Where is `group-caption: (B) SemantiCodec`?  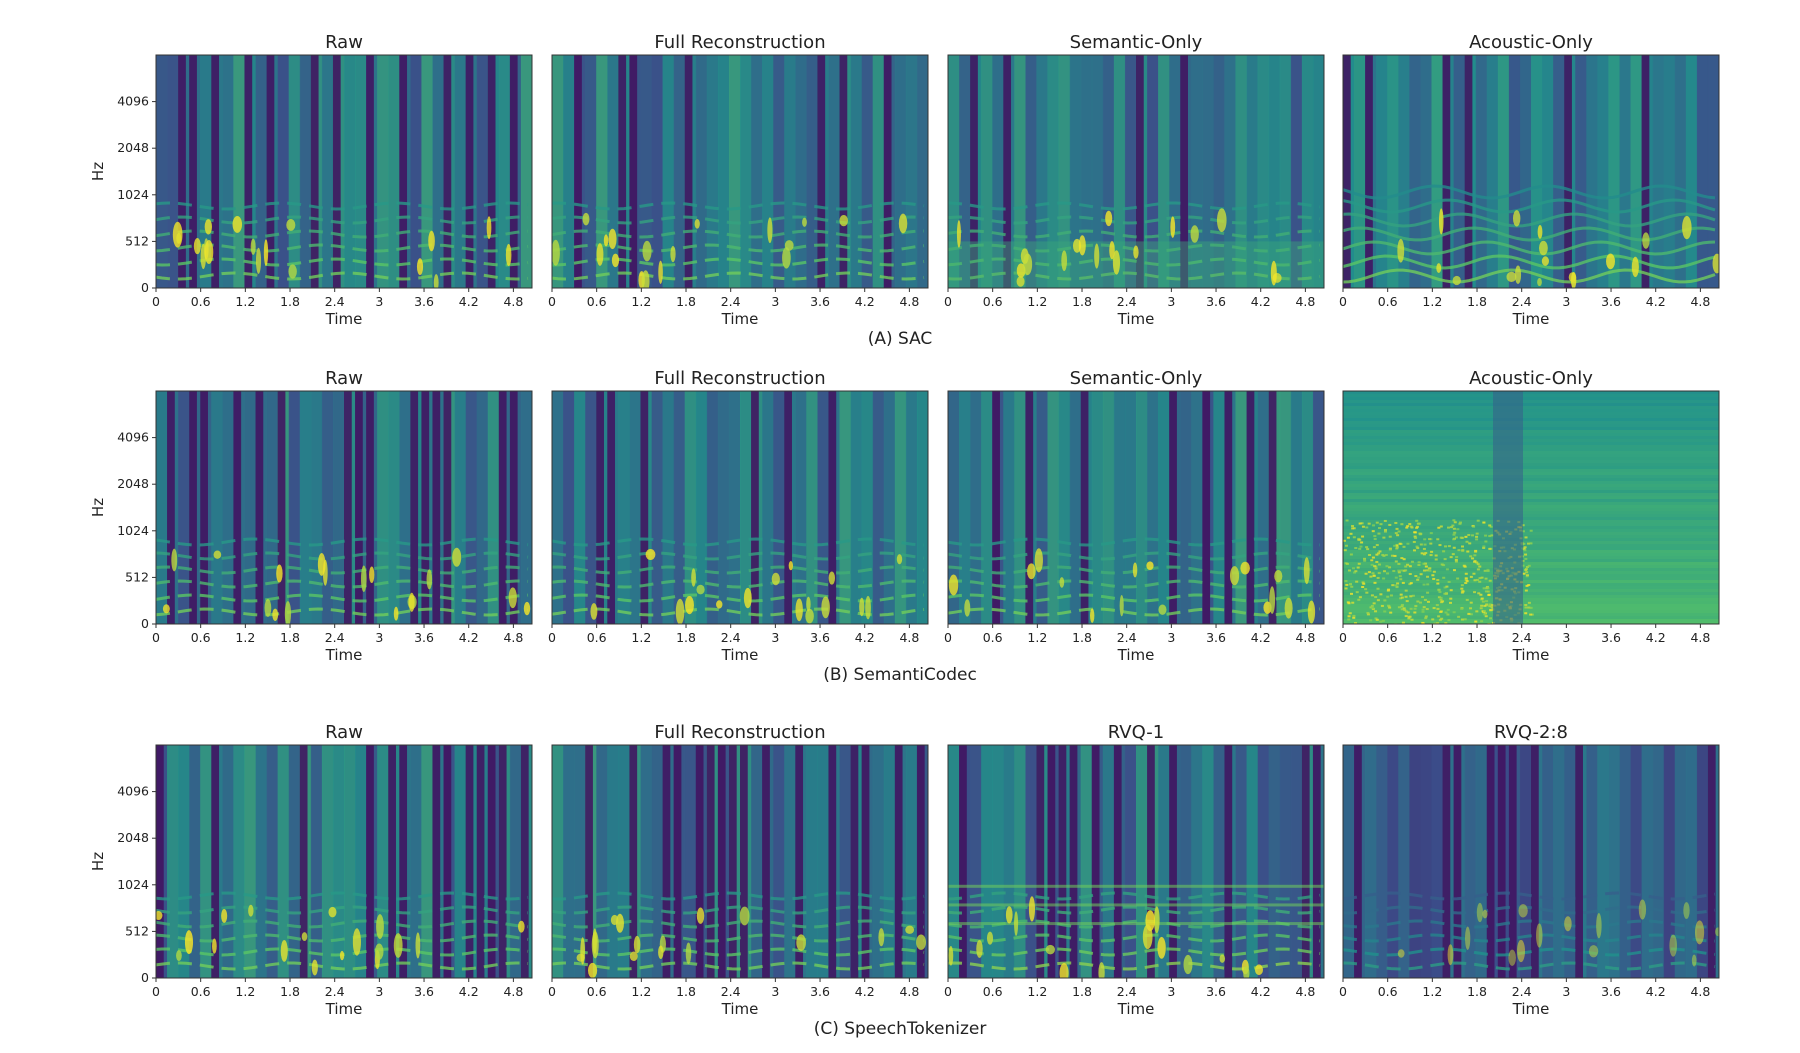 group-caption: (B) SemantiCodec is located at coordinates (900, 675).